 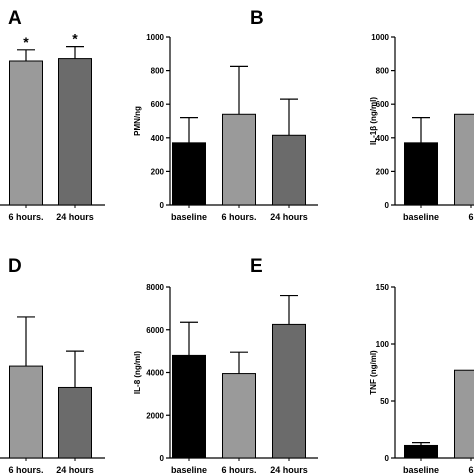 What do you see at coordinates (52, 115) in the screenshot?
I see `panel-a: A 6 hours. * 24 hours *` at bounding box center [52, 115].